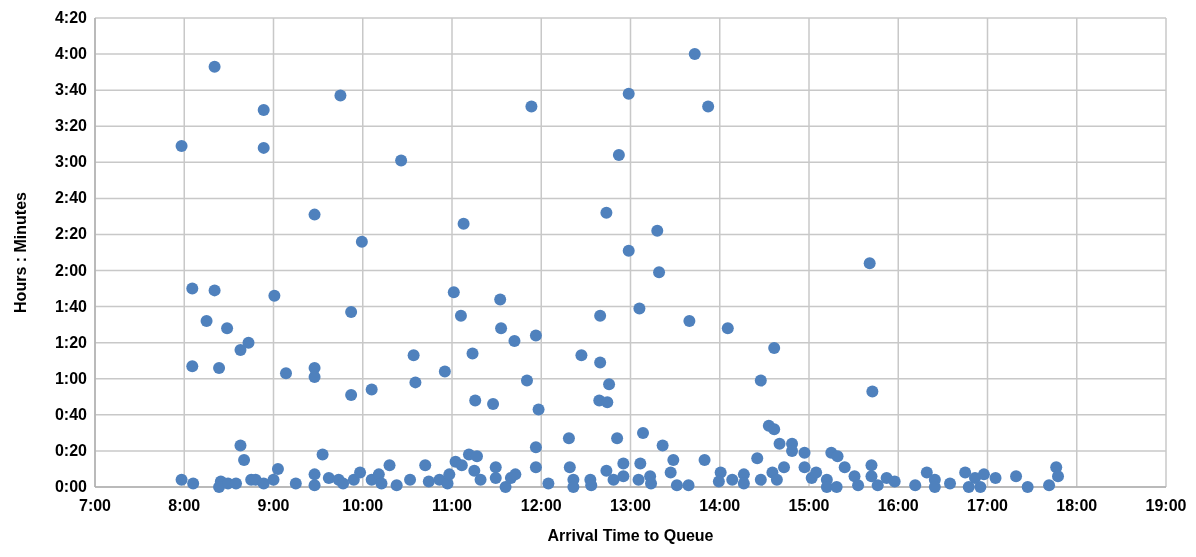 The image size is (1196, 557). Describe the element at coordinates (720, 505) in the screenshot. I see `x-tick-label: 14:00` at that location.